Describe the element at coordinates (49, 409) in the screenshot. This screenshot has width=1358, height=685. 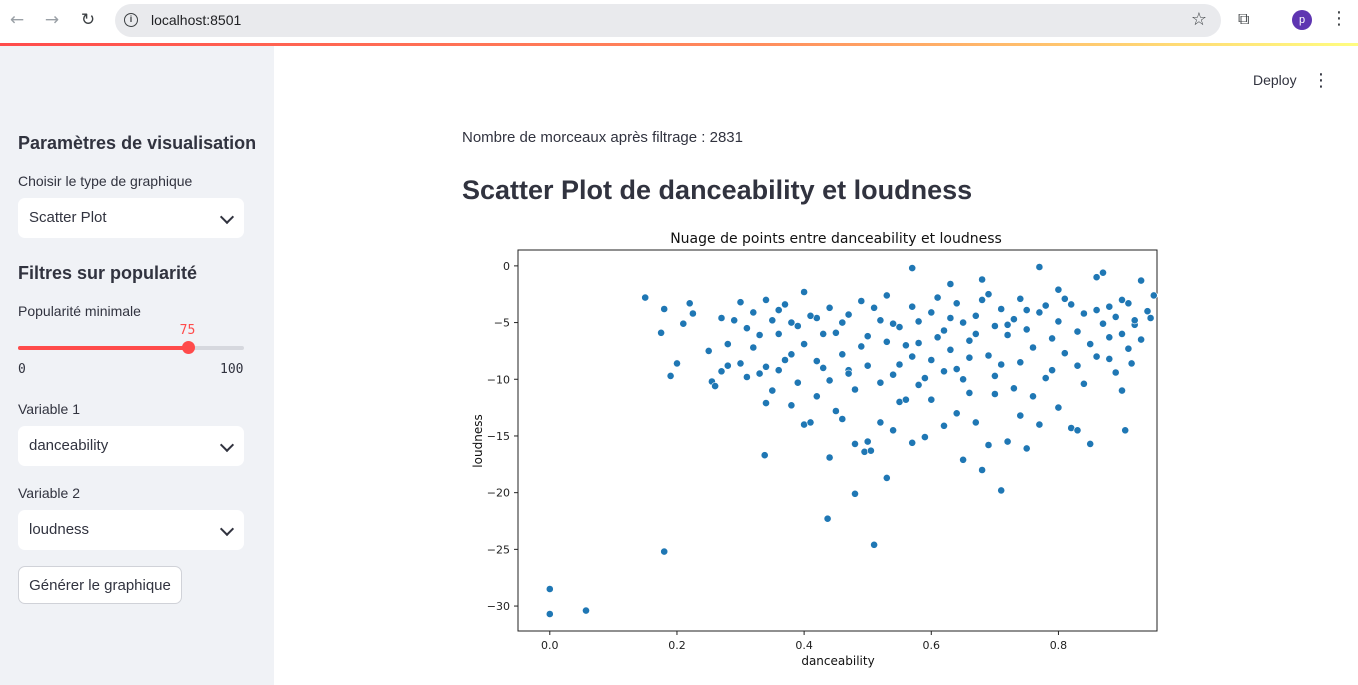
I see `variable1-label: Variable 1` at that location.